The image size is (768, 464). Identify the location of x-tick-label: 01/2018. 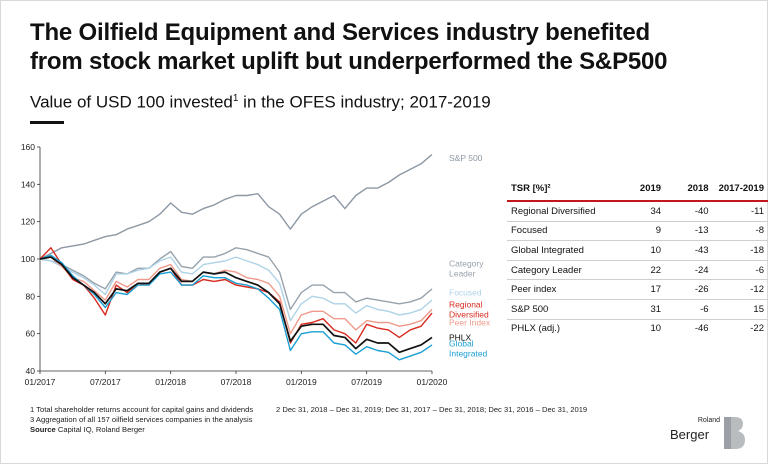
(170, 382).